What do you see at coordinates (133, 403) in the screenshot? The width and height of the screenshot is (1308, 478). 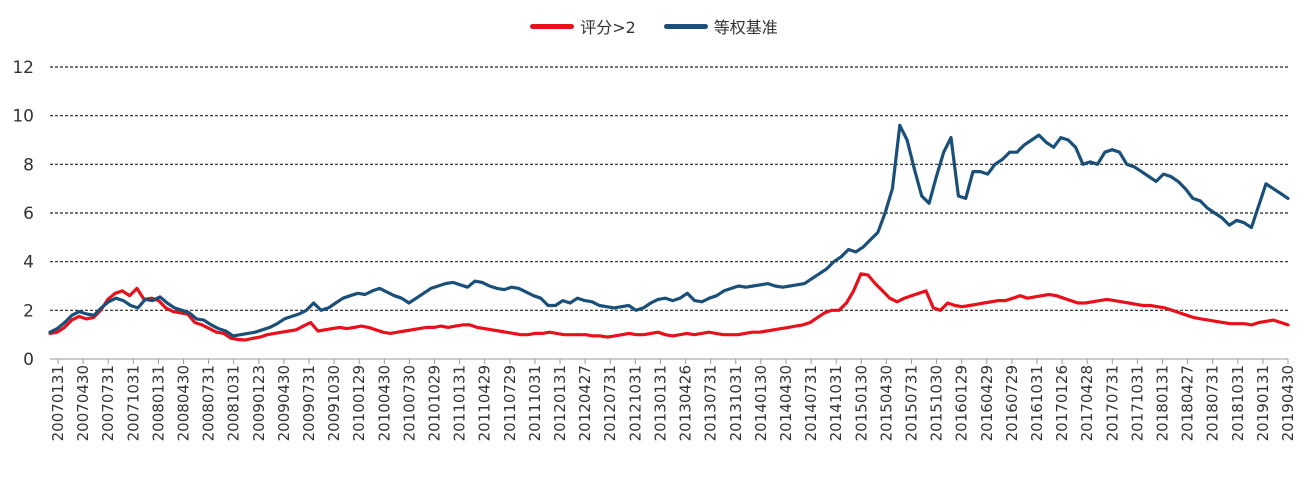 I see `x-tick-label-3: 20071031` at bounding box center [133, 403].